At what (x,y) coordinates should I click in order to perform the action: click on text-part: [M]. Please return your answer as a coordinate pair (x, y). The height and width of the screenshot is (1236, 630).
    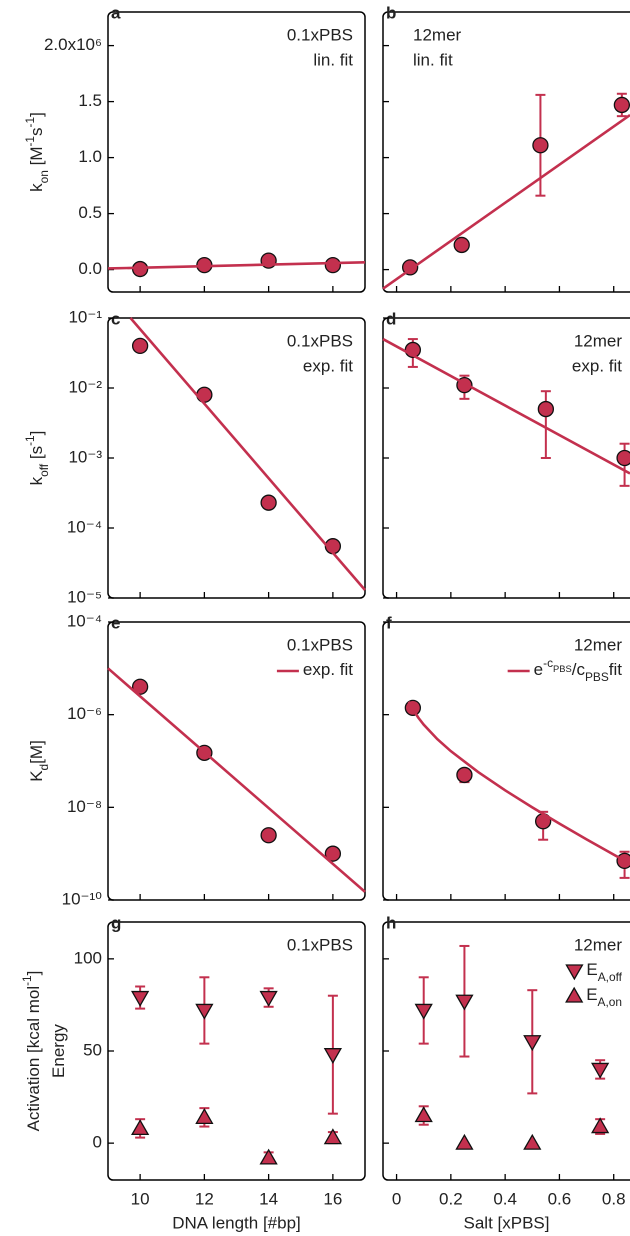
    Looking at the image, I should click on (36, 752).